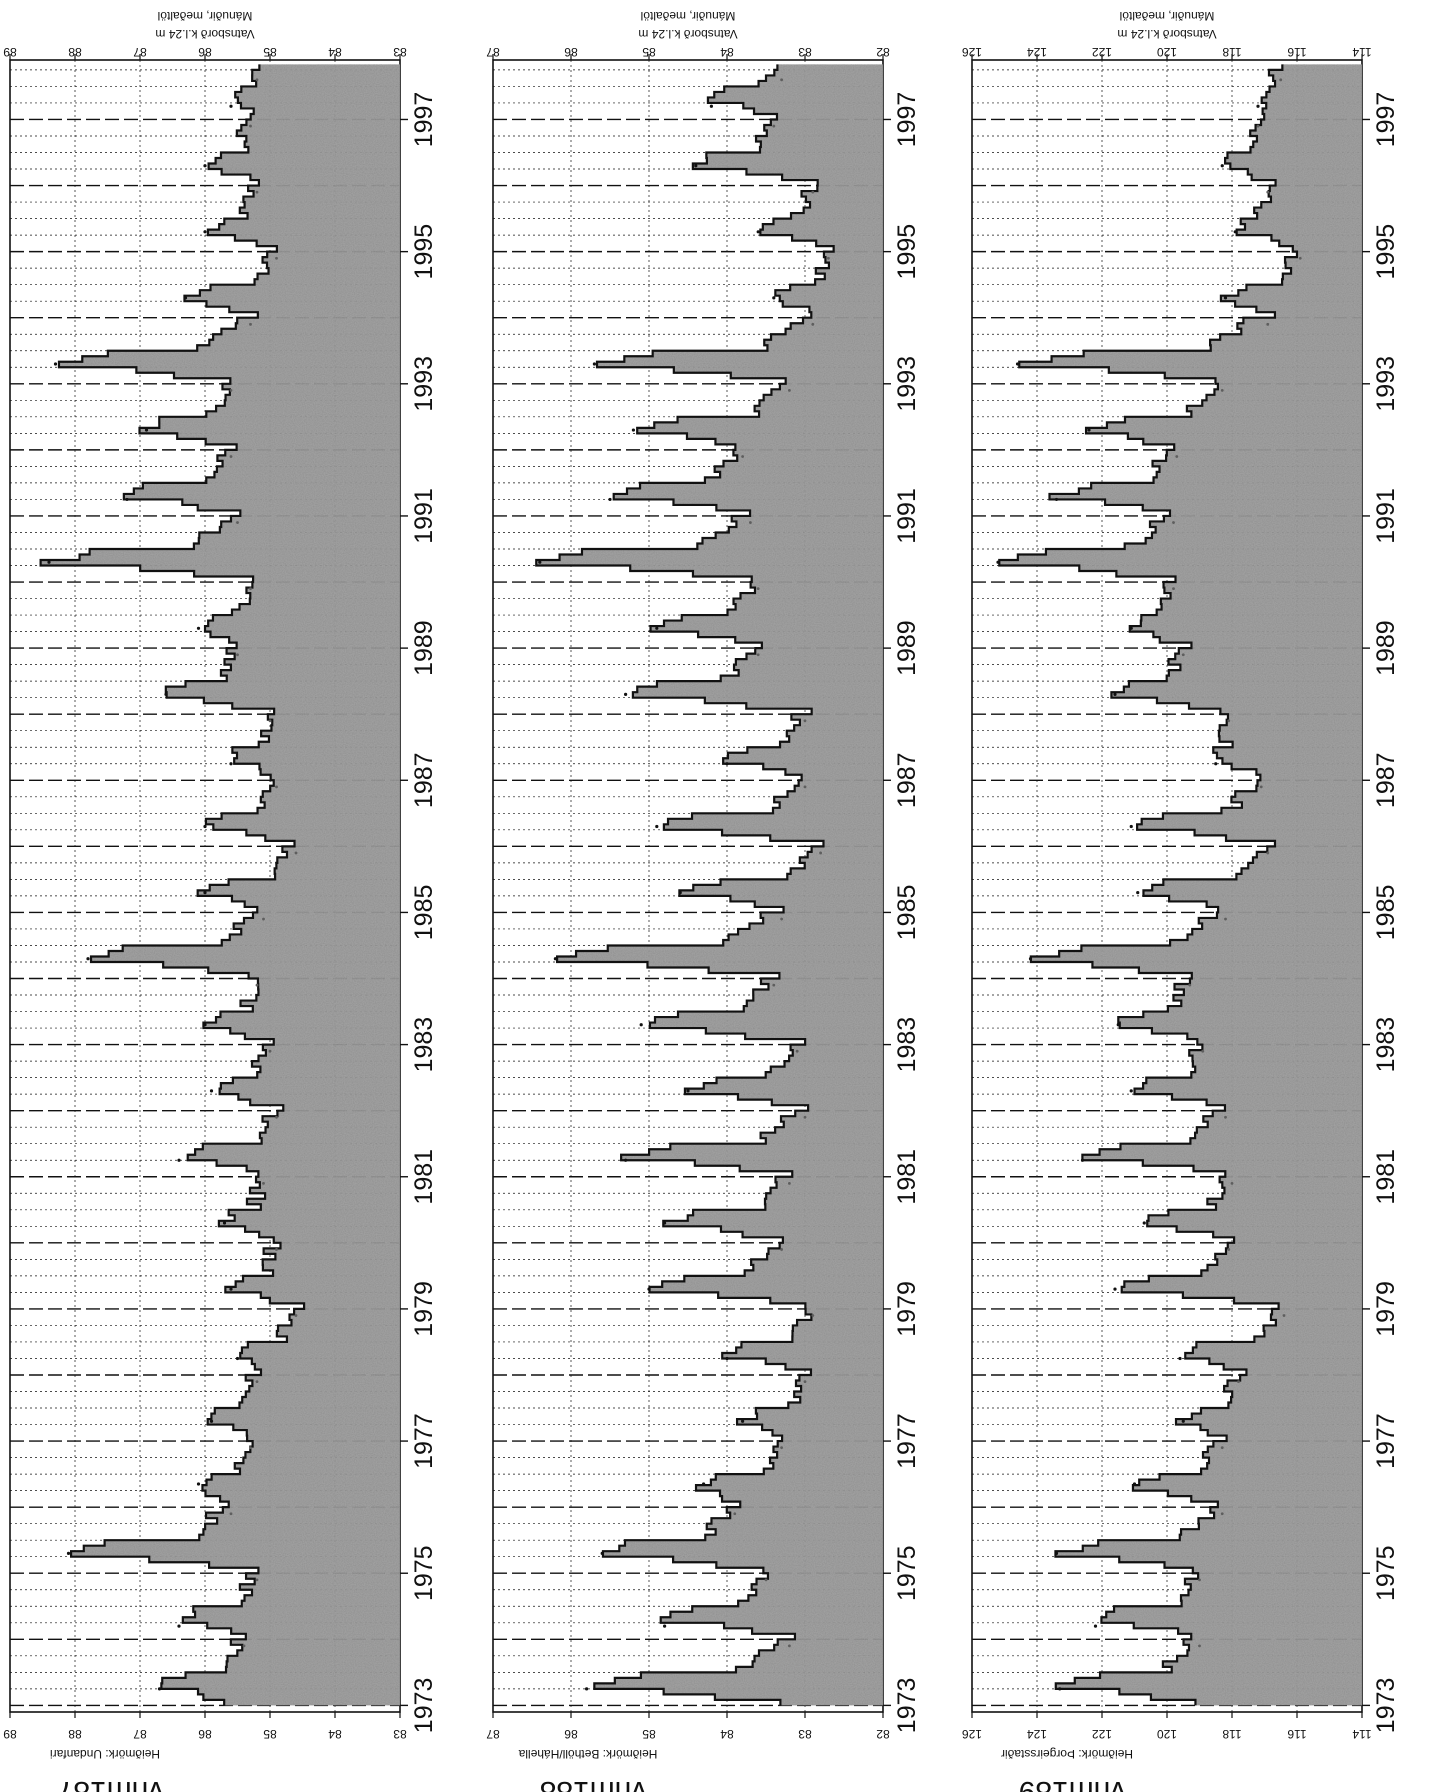 This screenshot has width=1450, height=1792. Describe the element at coordinates (10, 52) in the screenshot. I see `y-tick-label: 89` at that location.